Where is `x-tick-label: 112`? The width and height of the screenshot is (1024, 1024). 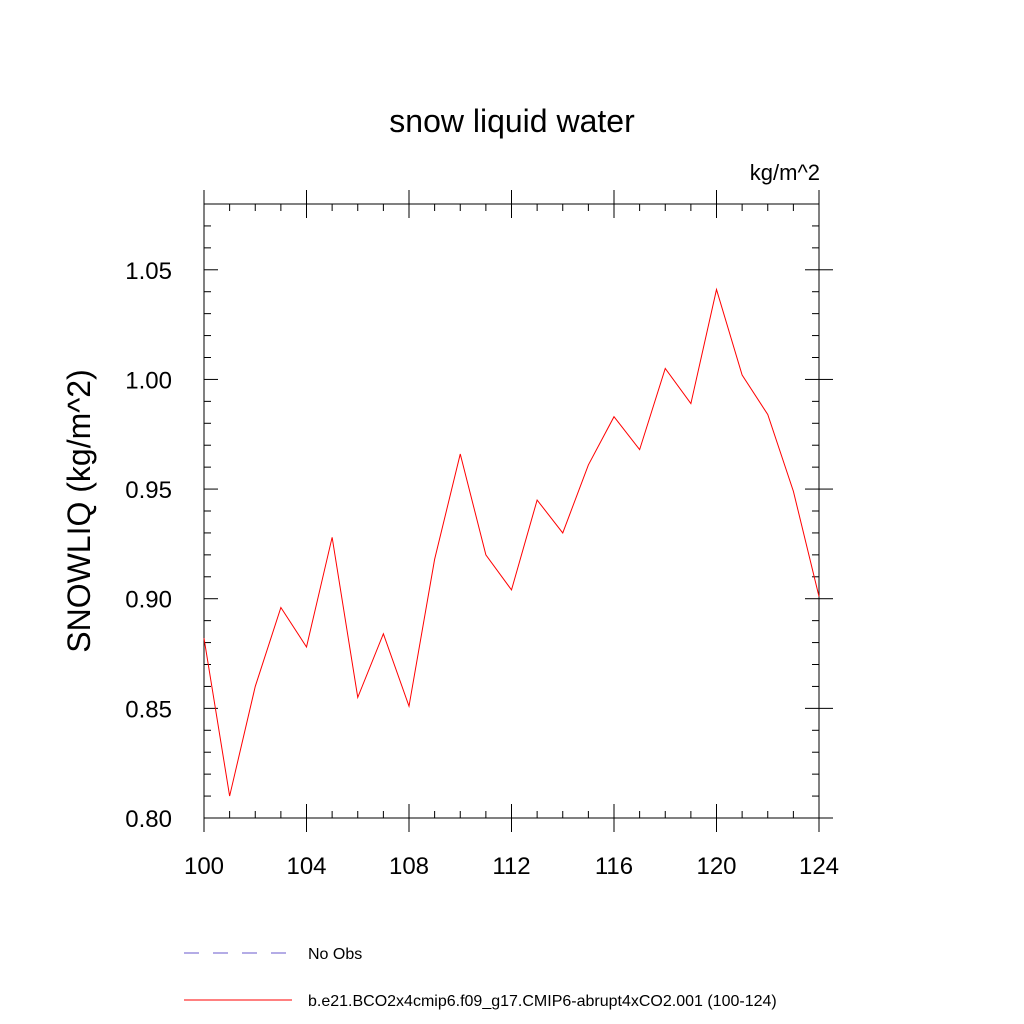 x-tick-label: 112 is located at coordinates (511, 866).